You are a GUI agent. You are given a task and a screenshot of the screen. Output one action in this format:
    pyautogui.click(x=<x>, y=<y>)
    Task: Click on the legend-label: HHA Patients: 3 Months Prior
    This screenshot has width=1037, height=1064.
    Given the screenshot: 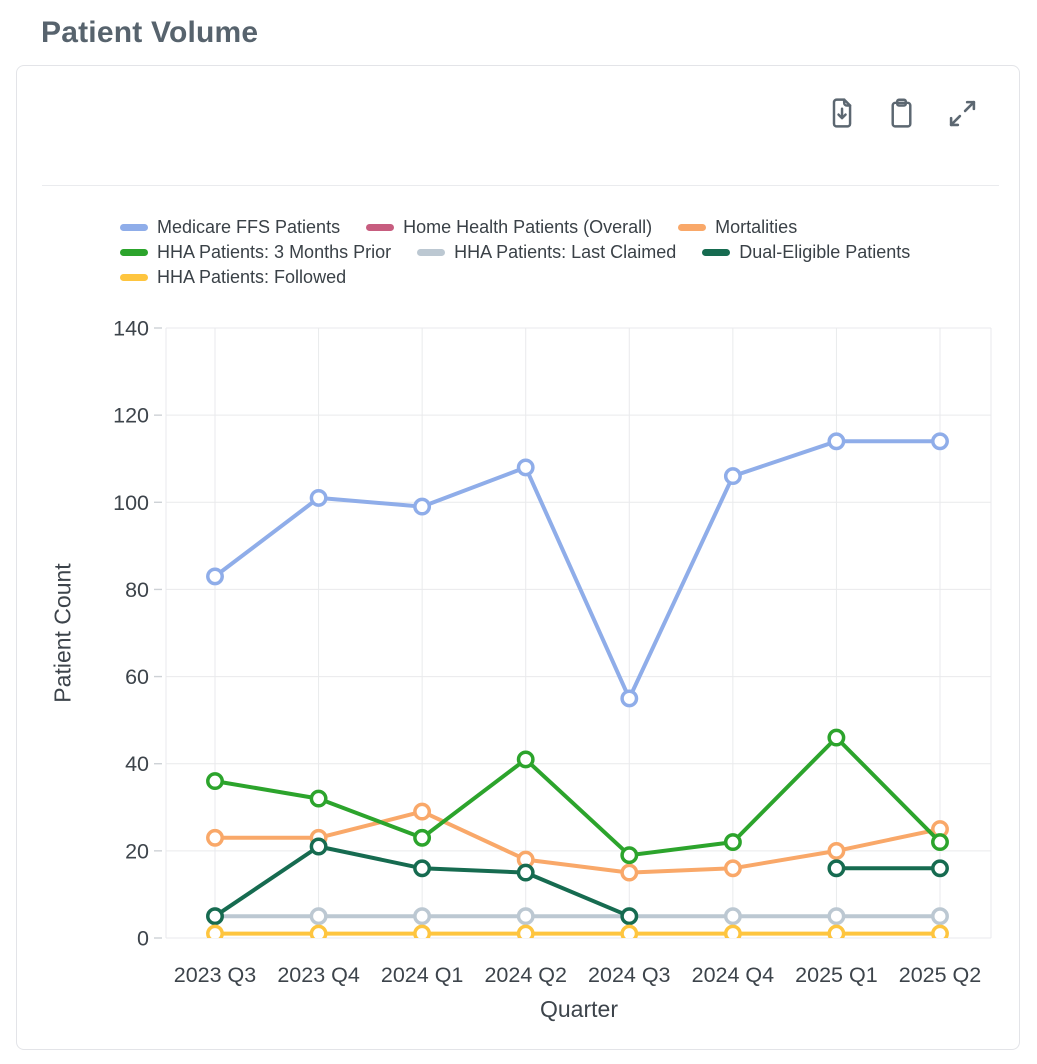 What is the action you would take?
    pyautogui.click(x=274, y=252)
    